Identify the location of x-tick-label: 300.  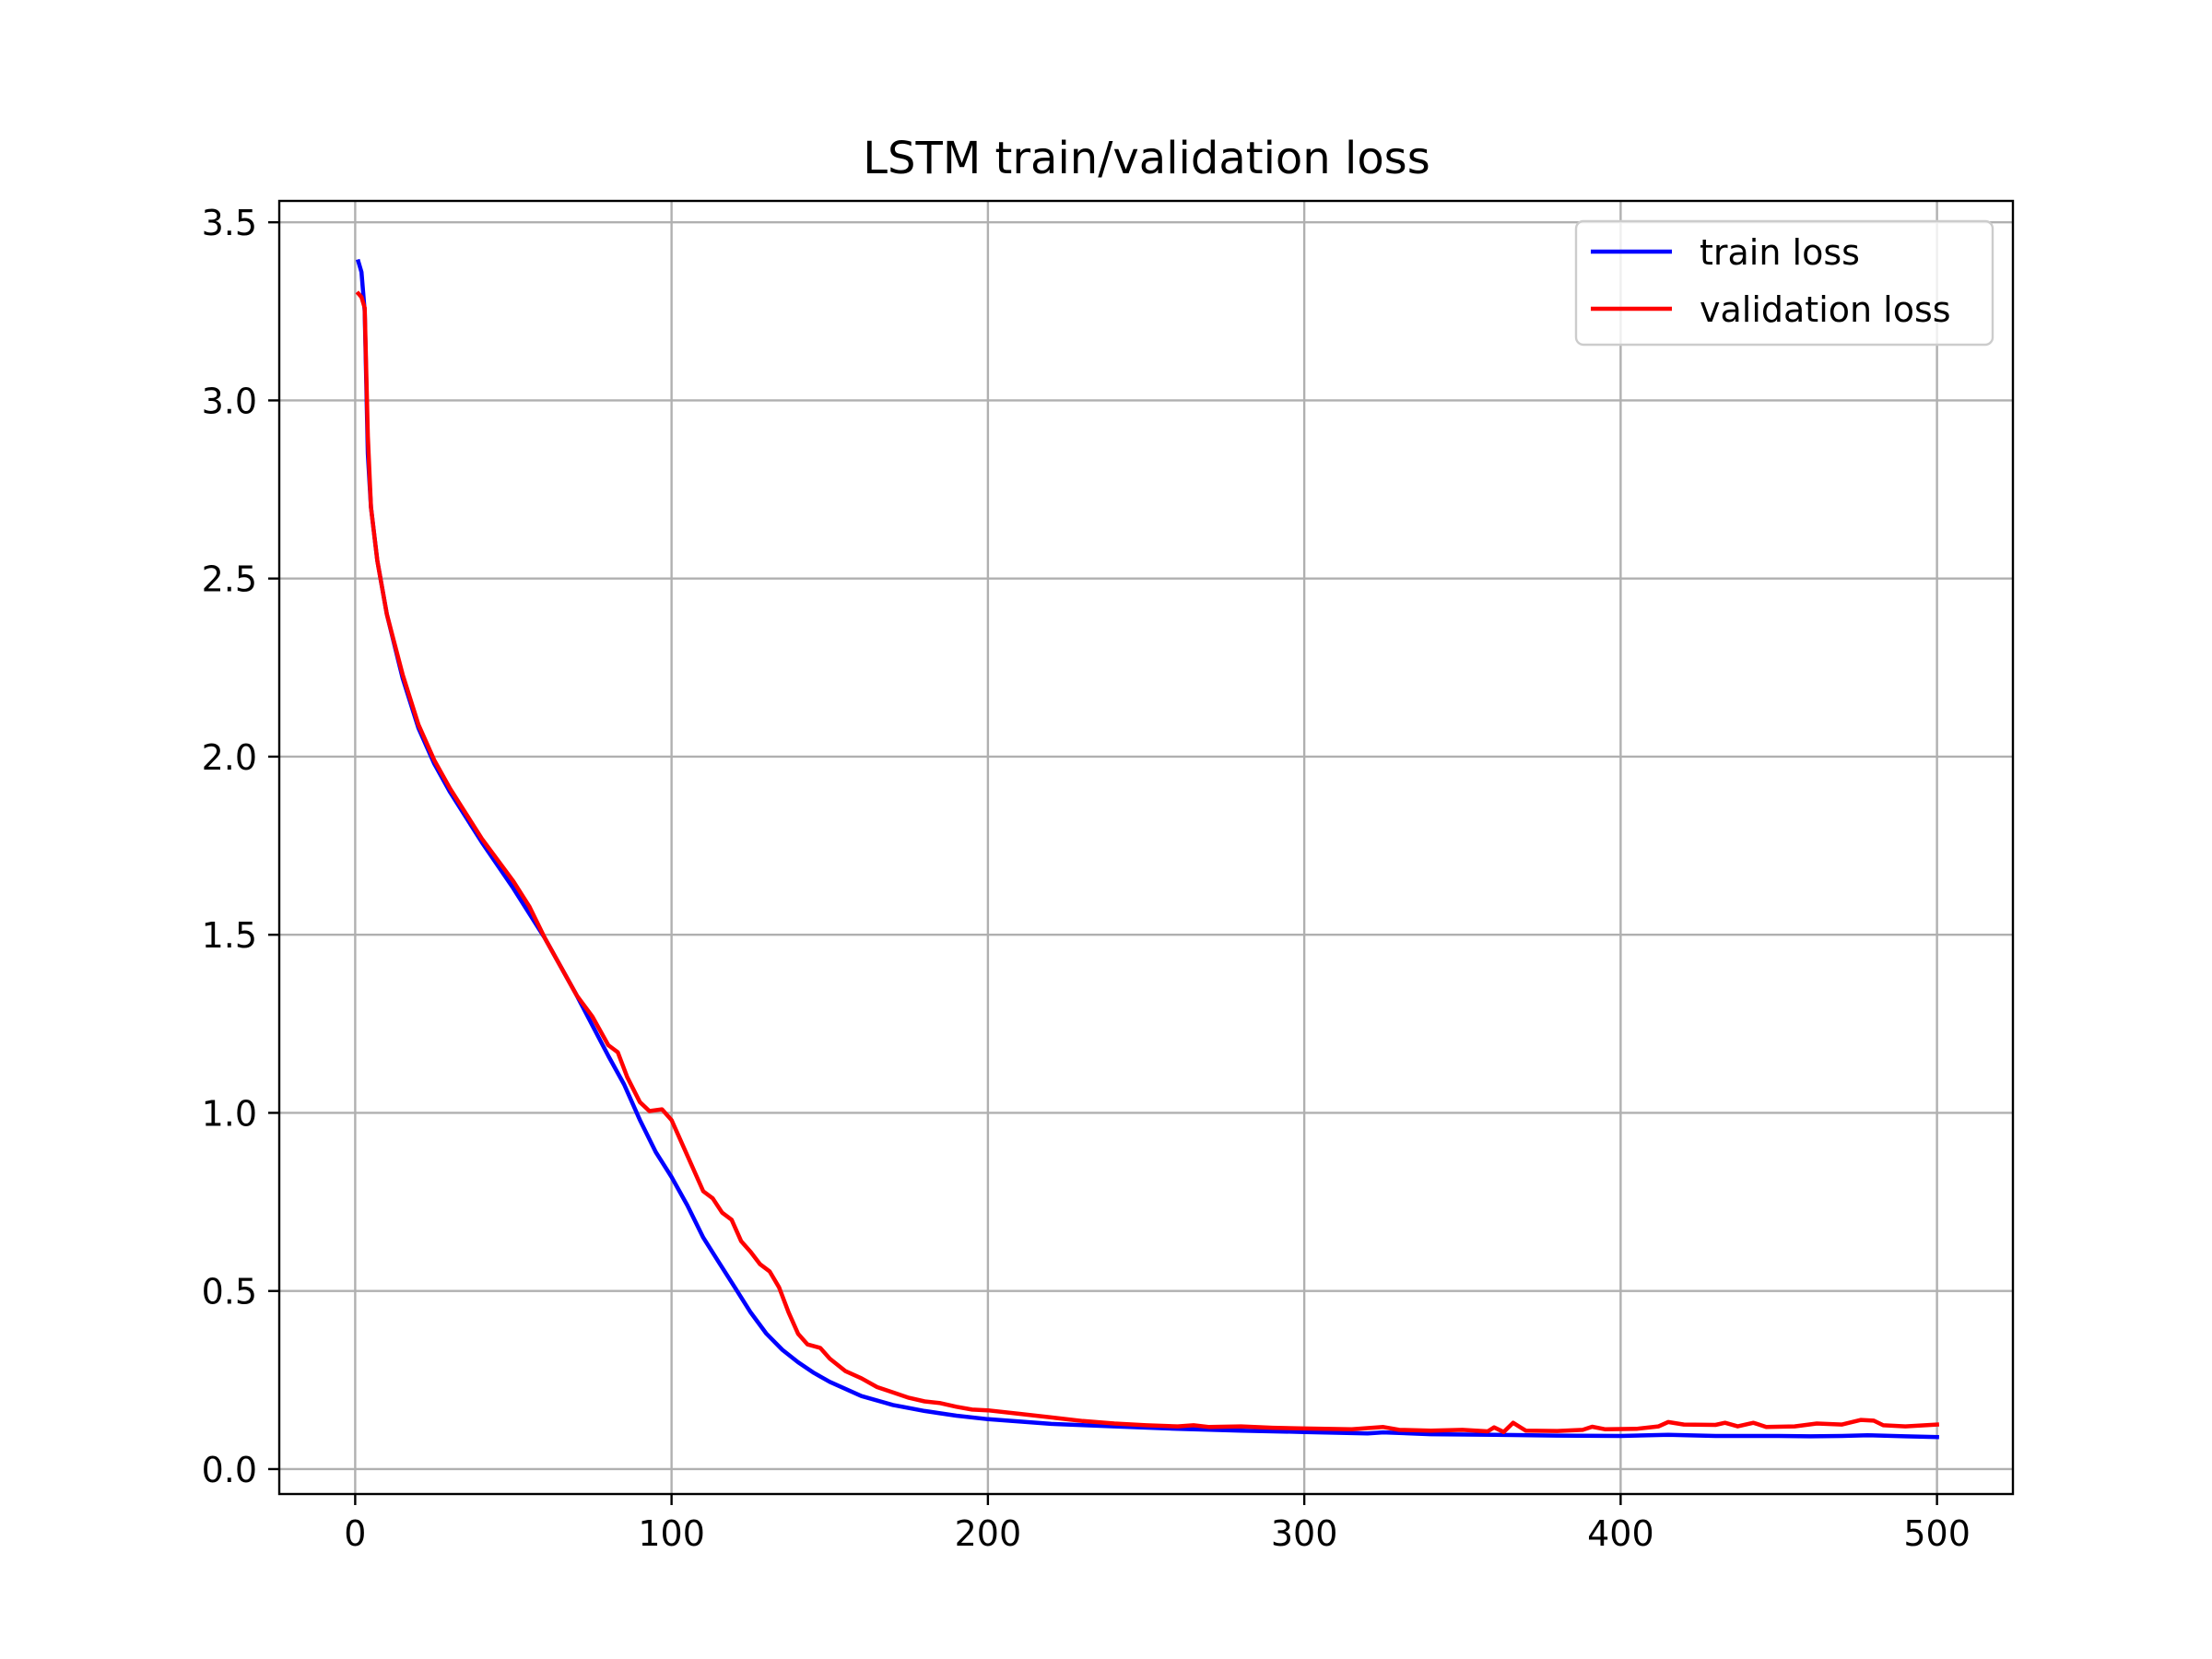
(1304, 1533).